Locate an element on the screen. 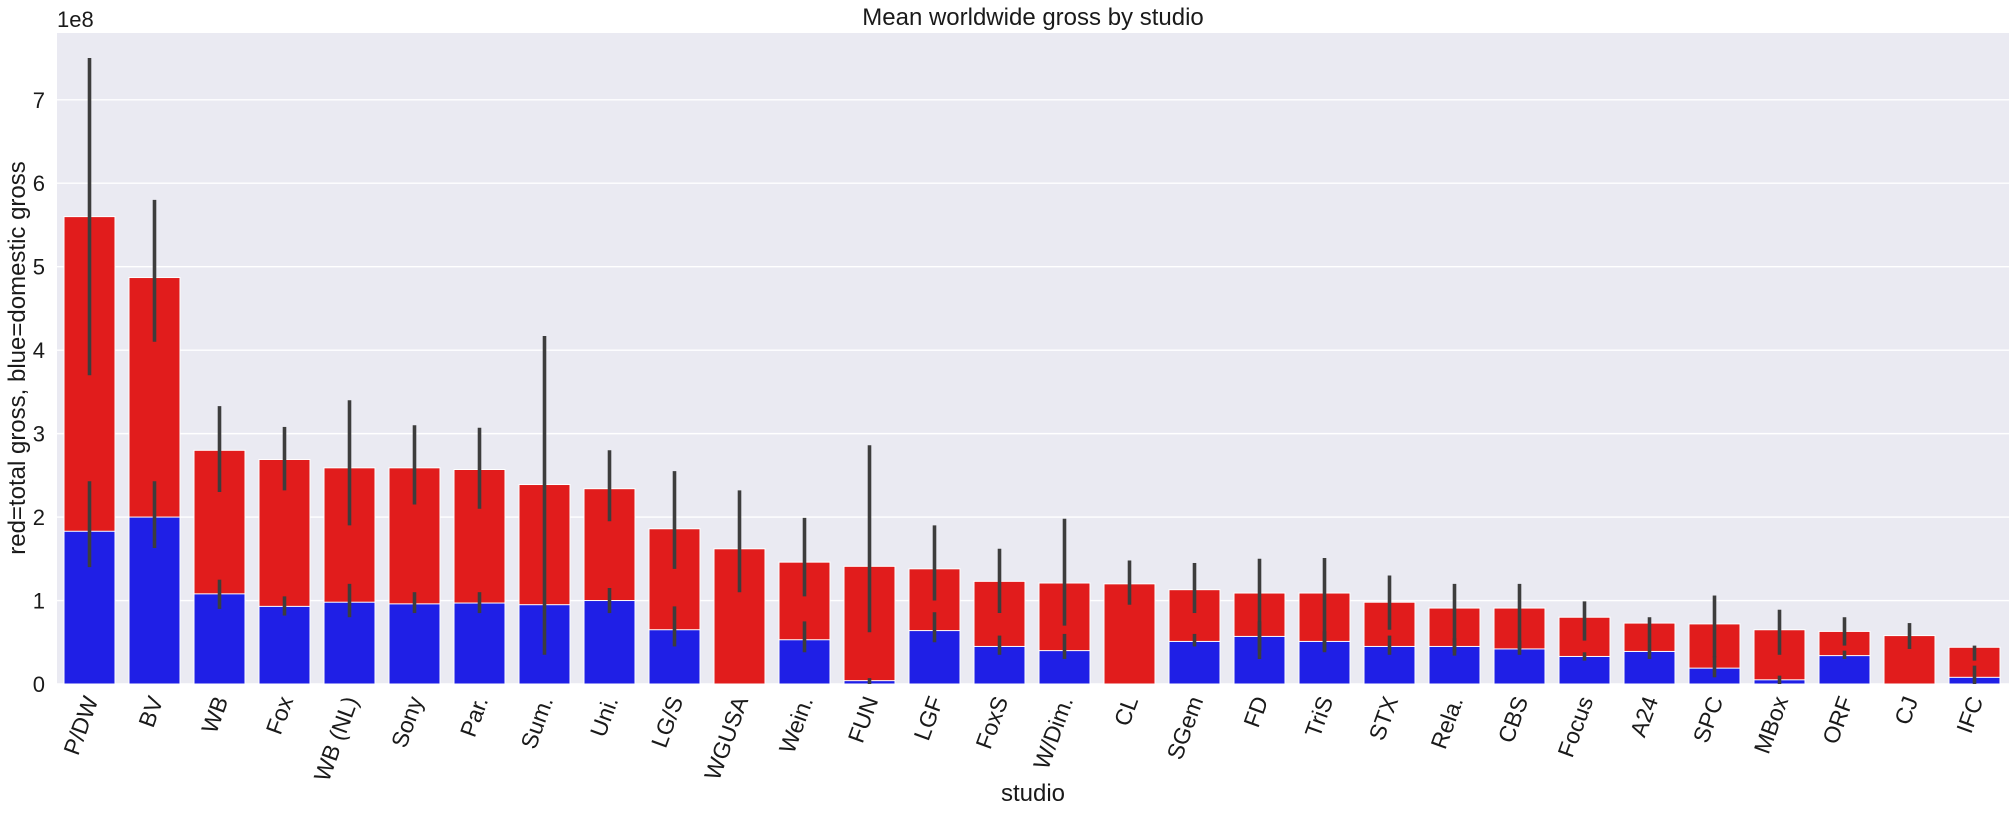 The width and height of the screenshot is (2016, 813). x-tick-label: LG/S is located at coordinates (667, 722).